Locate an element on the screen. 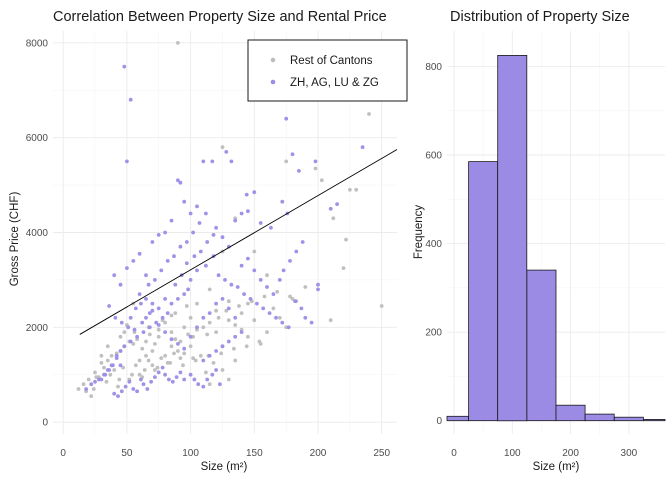 The width and height of the screenshot is (672, 480). y-tick-label: 8000 is located at coordinates (37, 43).